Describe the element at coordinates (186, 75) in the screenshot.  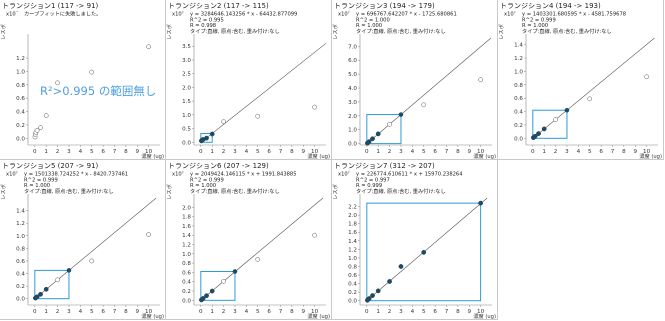
I see `y-tick-label: 2.5` at that location.